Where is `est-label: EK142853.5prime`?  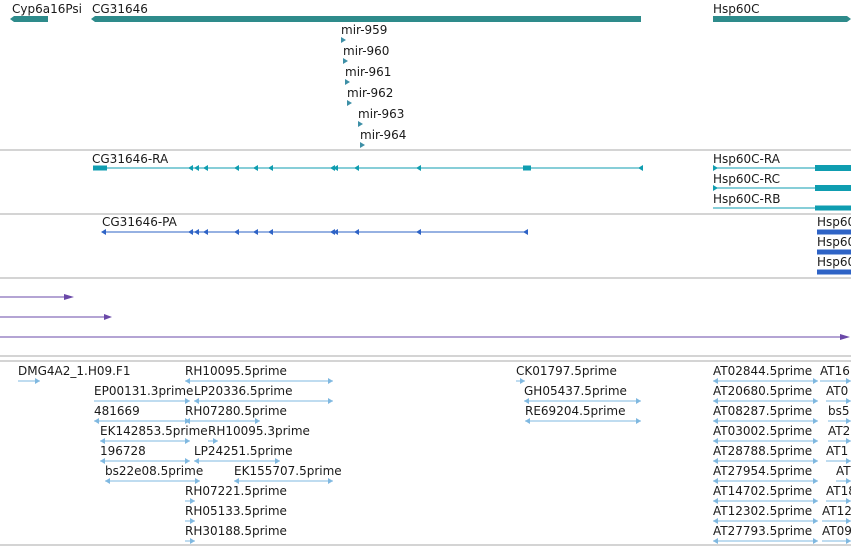
est-label: EK142853.5prime is located at coordinates (154, 431).